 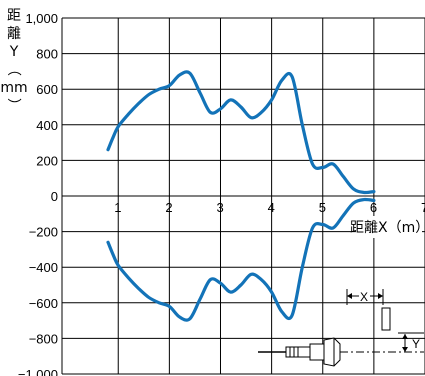 What do you see at coordinates (38, 371) in the screenshot?
I see `y-tick-label: −1,000` at bounding box center [38, 371].